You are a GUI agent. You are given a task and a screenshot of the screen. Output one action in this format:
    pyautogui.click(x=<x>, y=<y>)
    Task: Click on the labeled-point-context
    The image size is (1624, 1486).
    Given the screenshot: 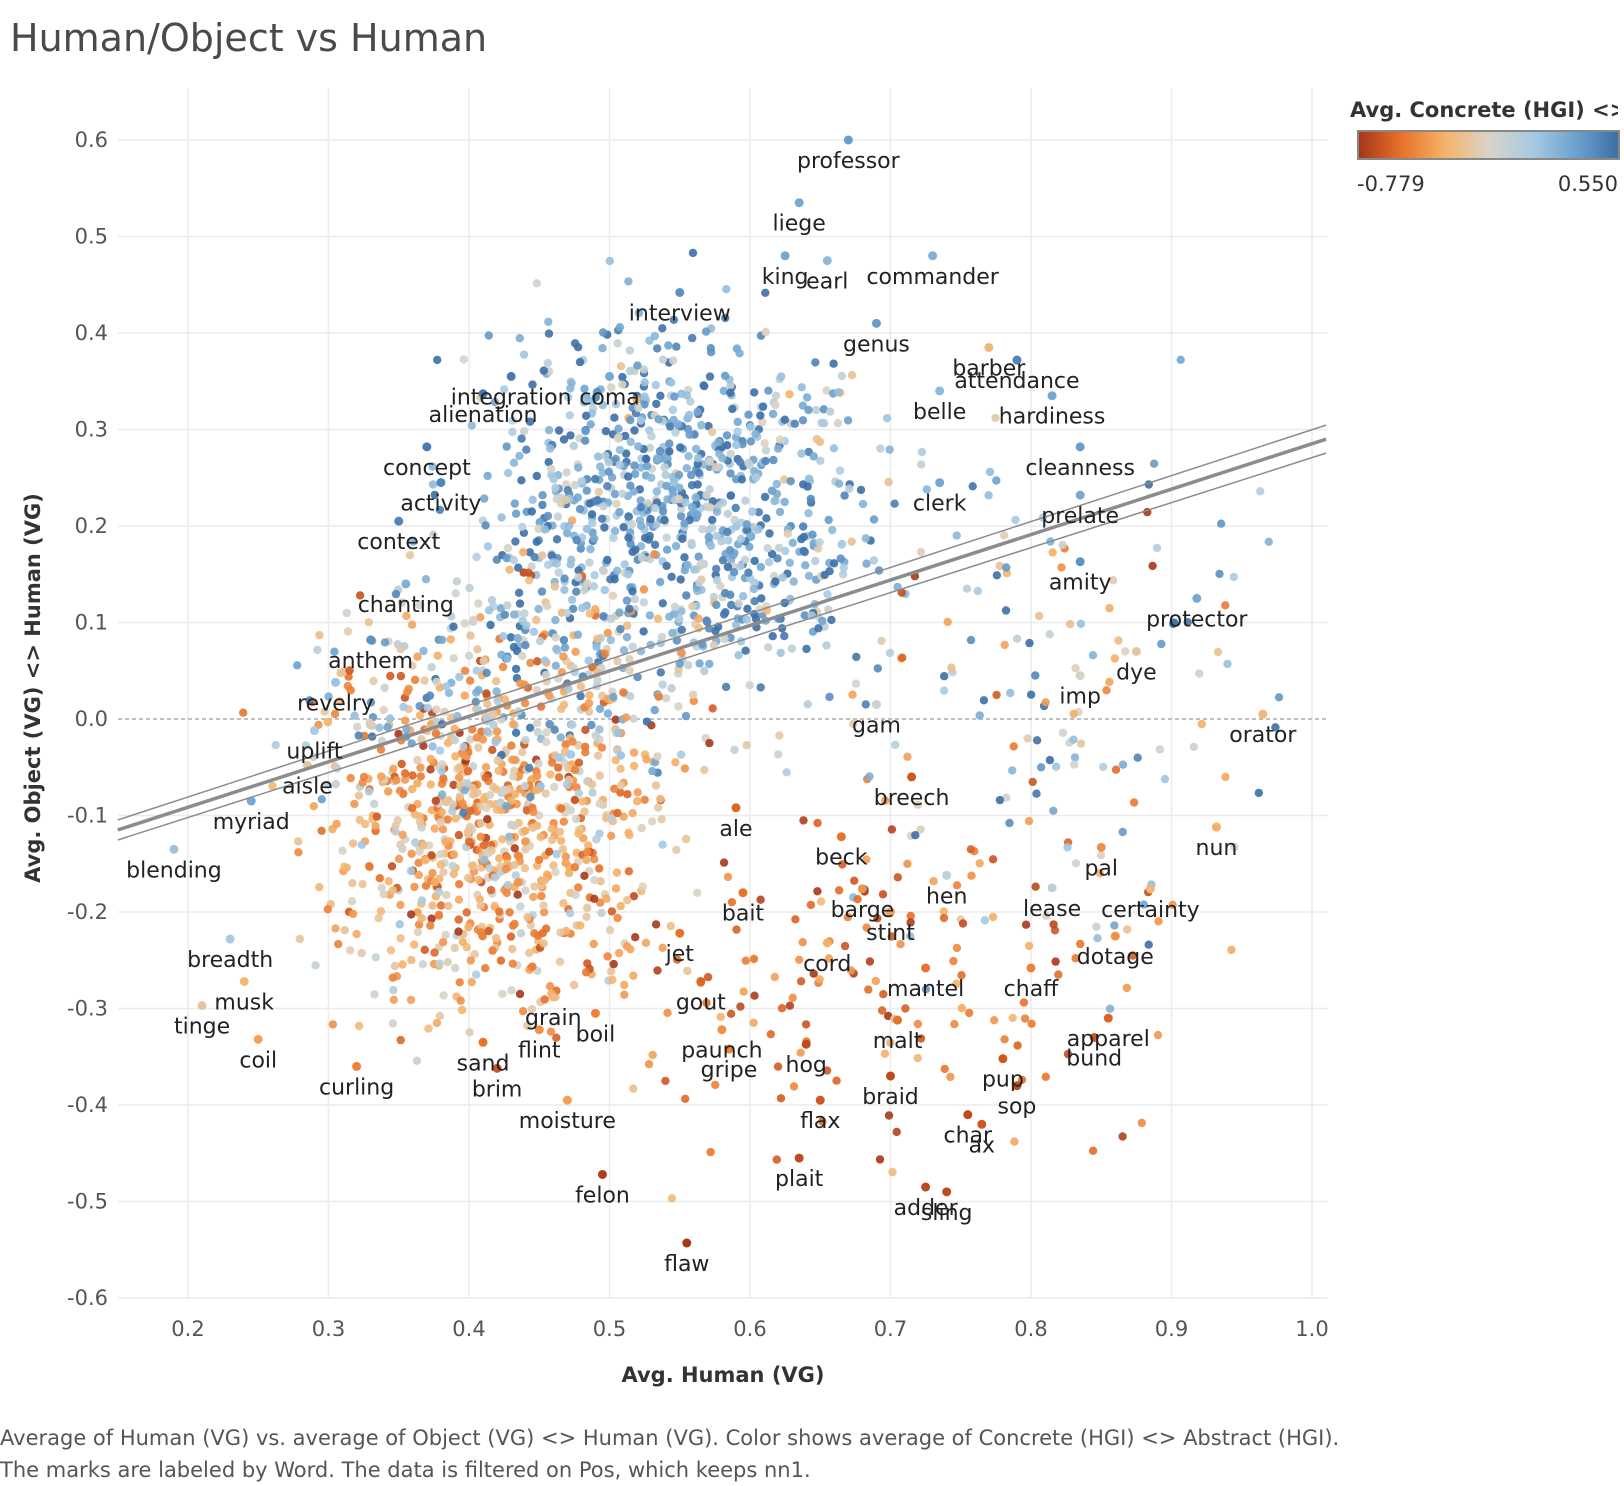 What is the action you would take?
    pyautogui.click(x=399, y=521)
    